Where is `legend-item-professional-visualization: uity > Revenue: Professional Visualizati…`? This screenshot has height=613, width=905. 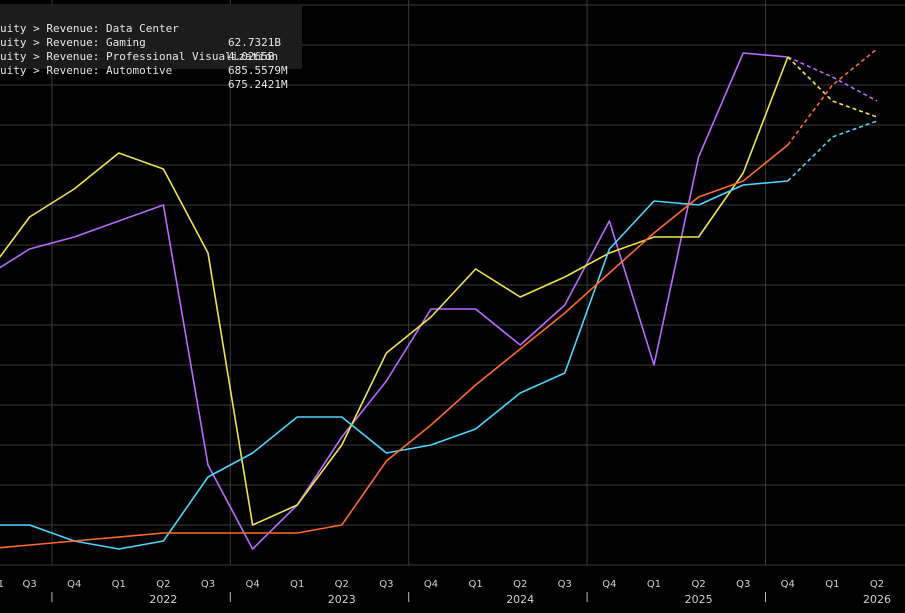
legend-item-professional-visualization: uity > Revenue: Professional Visualizati… is located at coordinates (151, 56).